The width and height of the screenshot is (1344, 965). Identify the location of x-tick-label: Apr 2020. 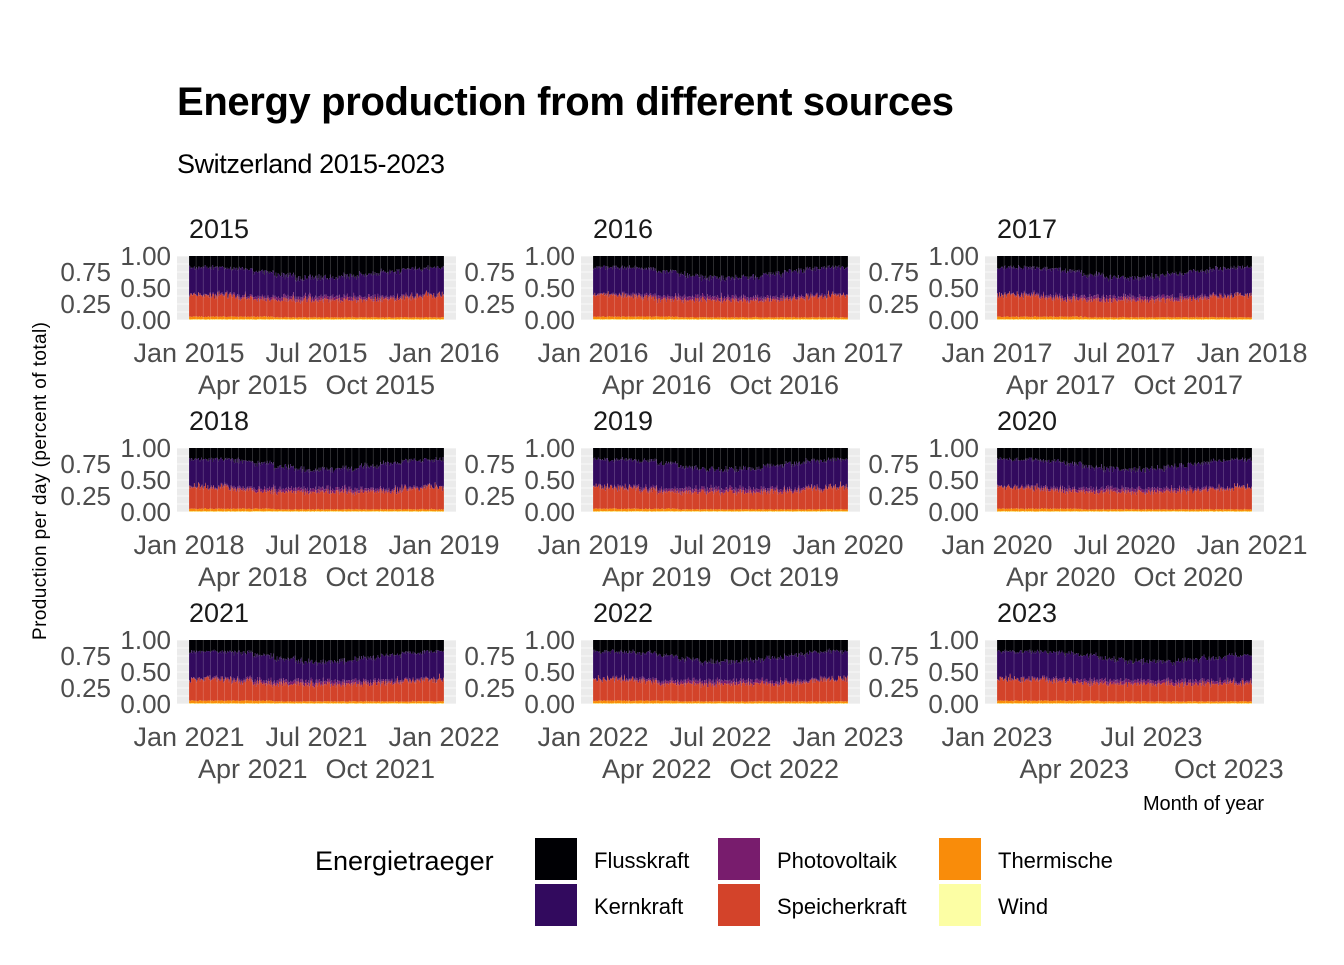
(1061, 577).